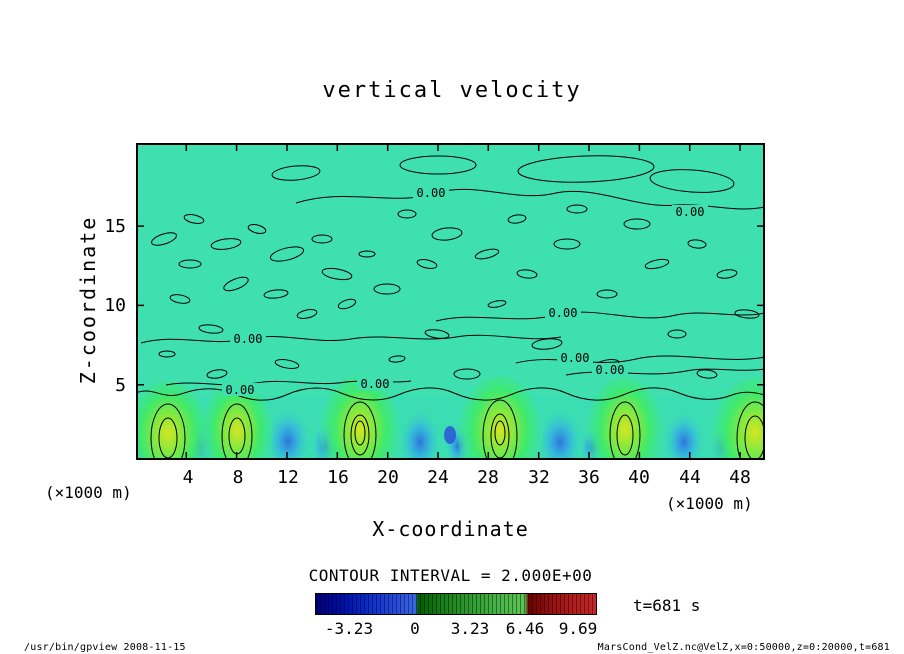 Image resolution: width=904 pixels, height=654 pixels. I want to click on y-tick-label: 5, so click(120, 385).